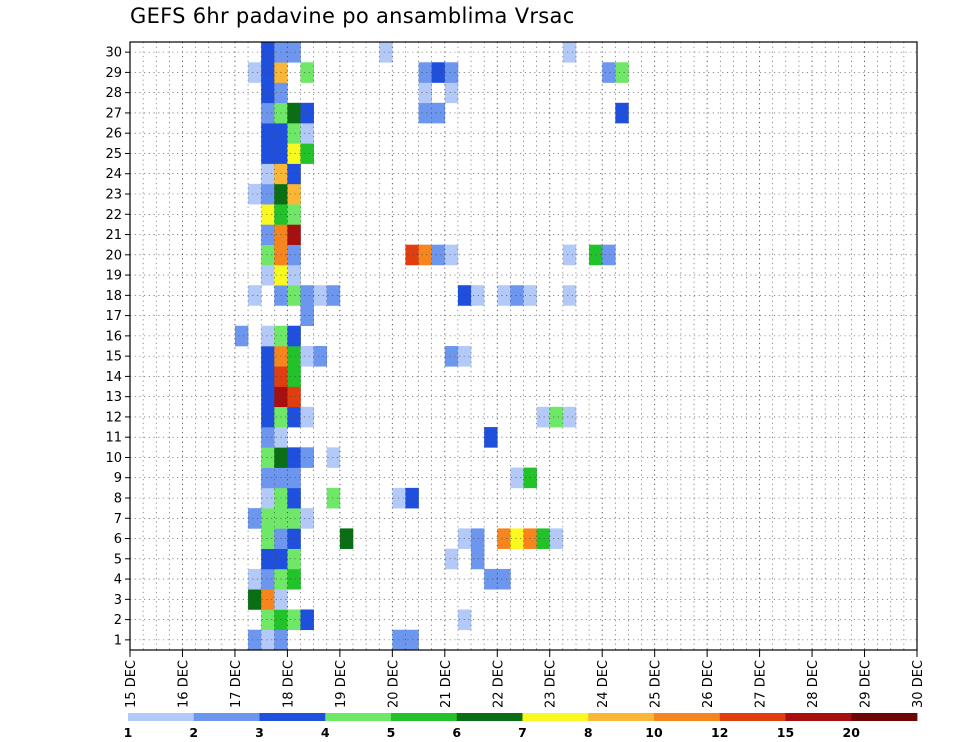  Describe the element at coordinates (113, 336) in the screenshot. I see `y-tick-label: 16` at that location.